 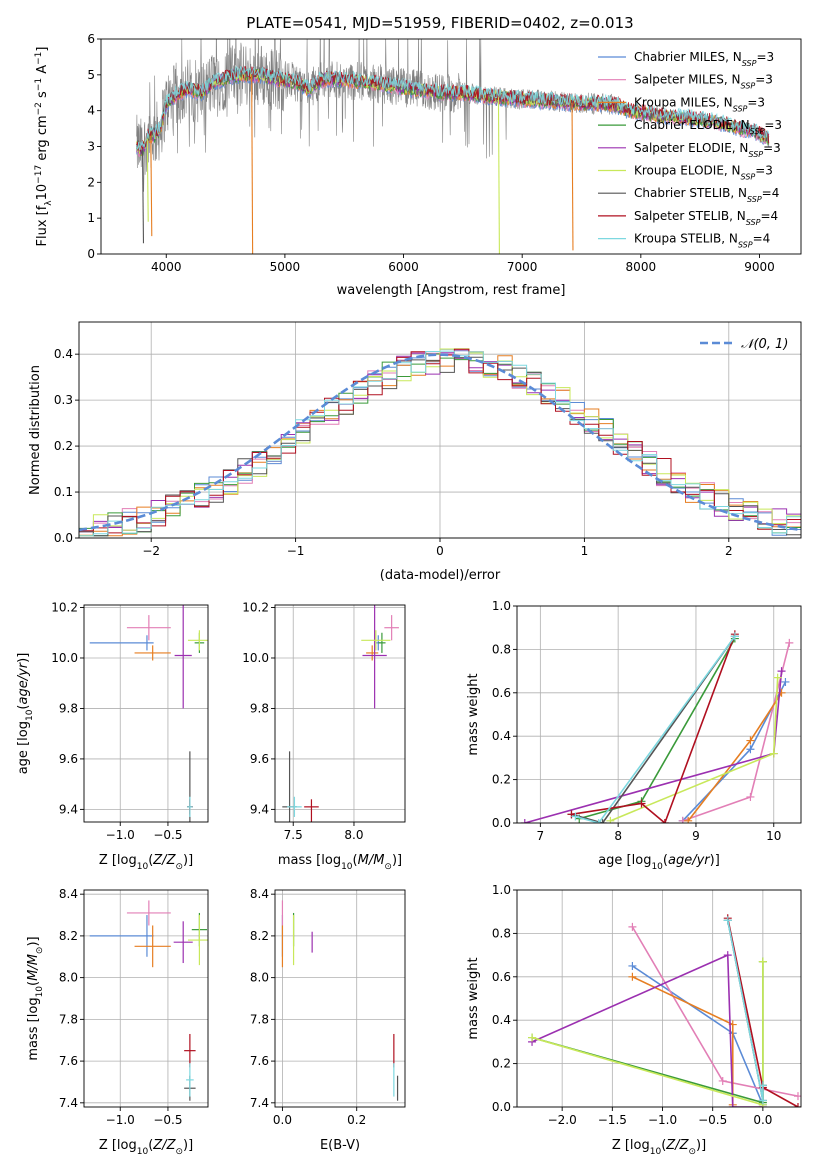 What do you see at coordinates (68, 1061) in the screenshot?
I see `y-tick-label: 7.6` at bounding box center [68, 1061].